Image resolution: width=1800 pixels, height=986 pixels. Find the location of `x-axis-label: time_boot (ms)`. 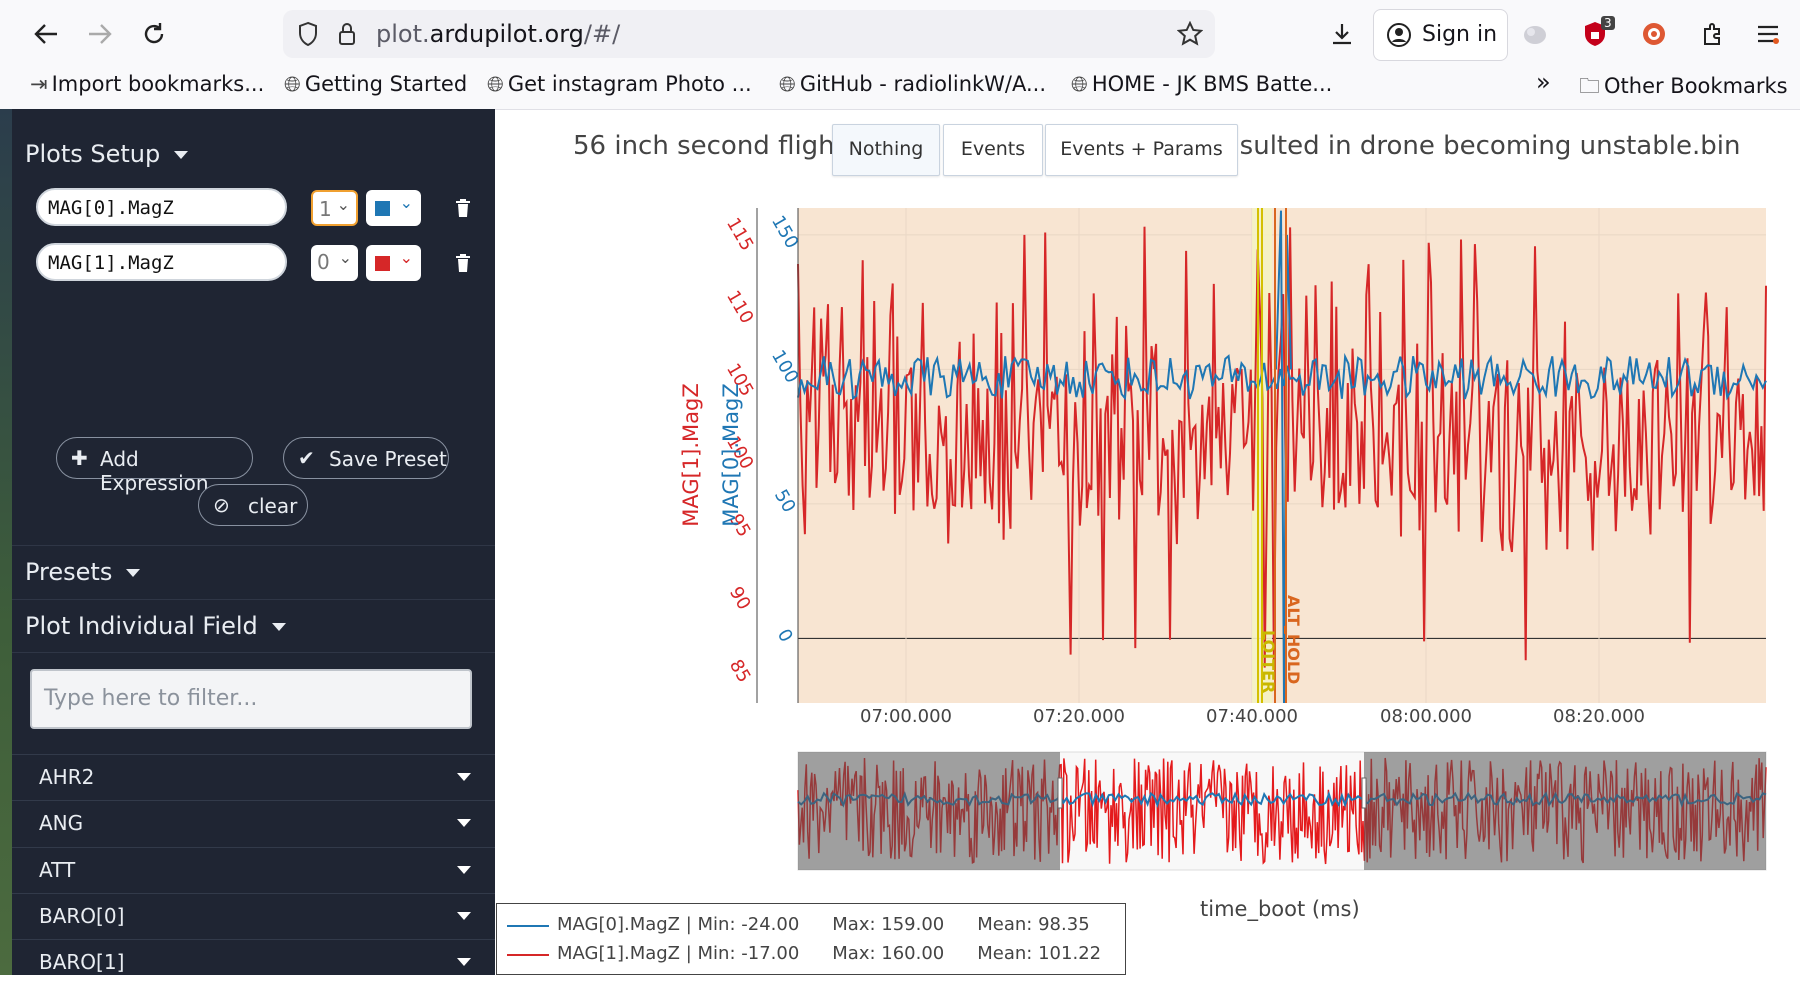

x-axis-label: time_boot (ms) is located at coordinates (1280, 909).